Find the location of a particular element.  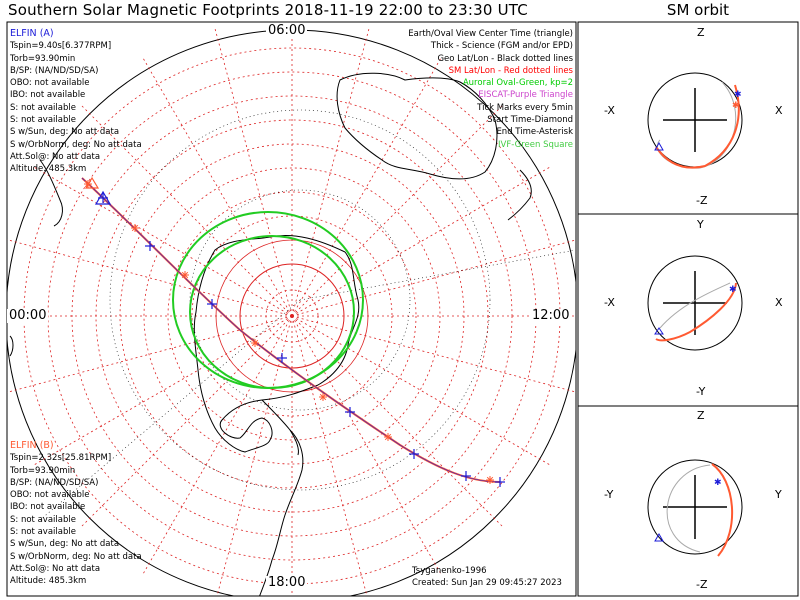

sm1-right-label: X is located at coordinates (779, 110).